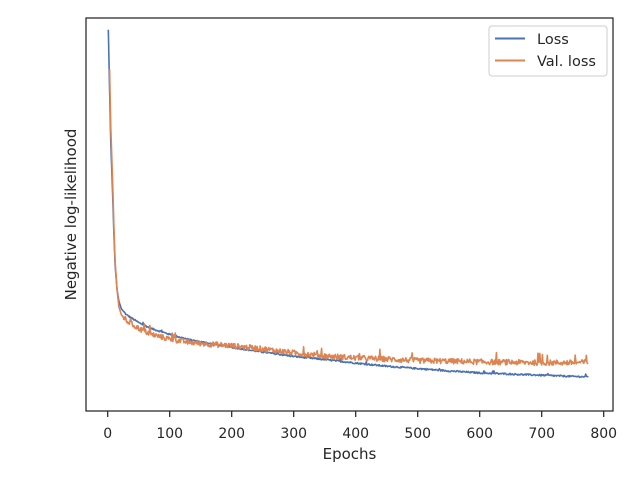 The height and width of the screenshot is (480, 640). I want to click on x-tick-label-600: 600, so click(479, 434).